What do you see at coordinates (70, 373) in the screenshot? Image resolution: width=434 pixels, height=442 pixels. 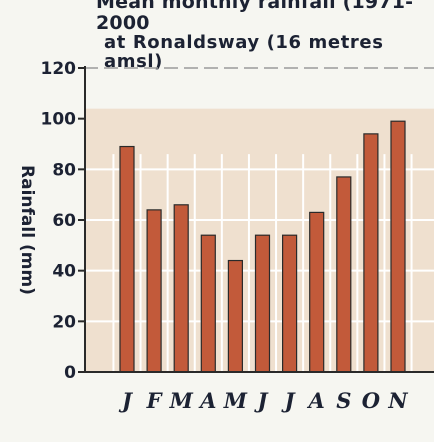 I see `y-tick-label-0: 0` at bounding box center [70, 373].